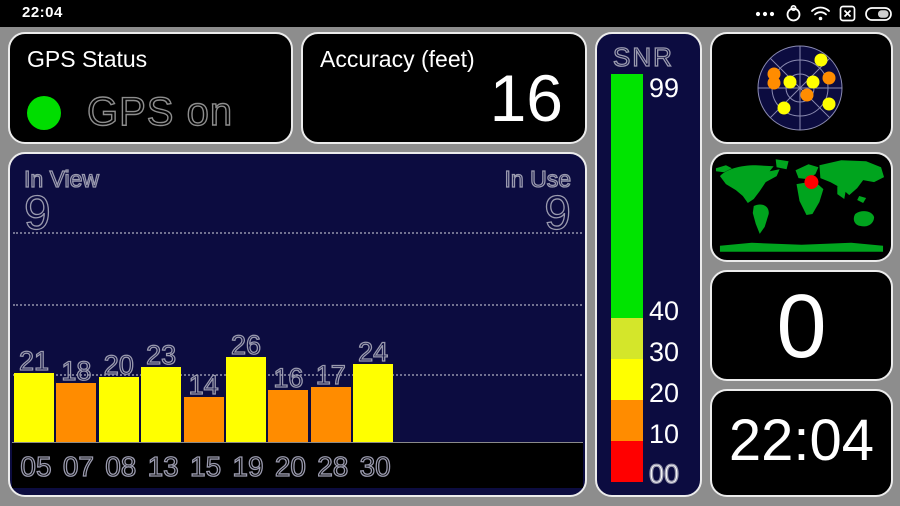 Image resolution: width=900 pixels, height=506 pixels. I want to click on status-bar-clock: 22:04, so click(42, 12).